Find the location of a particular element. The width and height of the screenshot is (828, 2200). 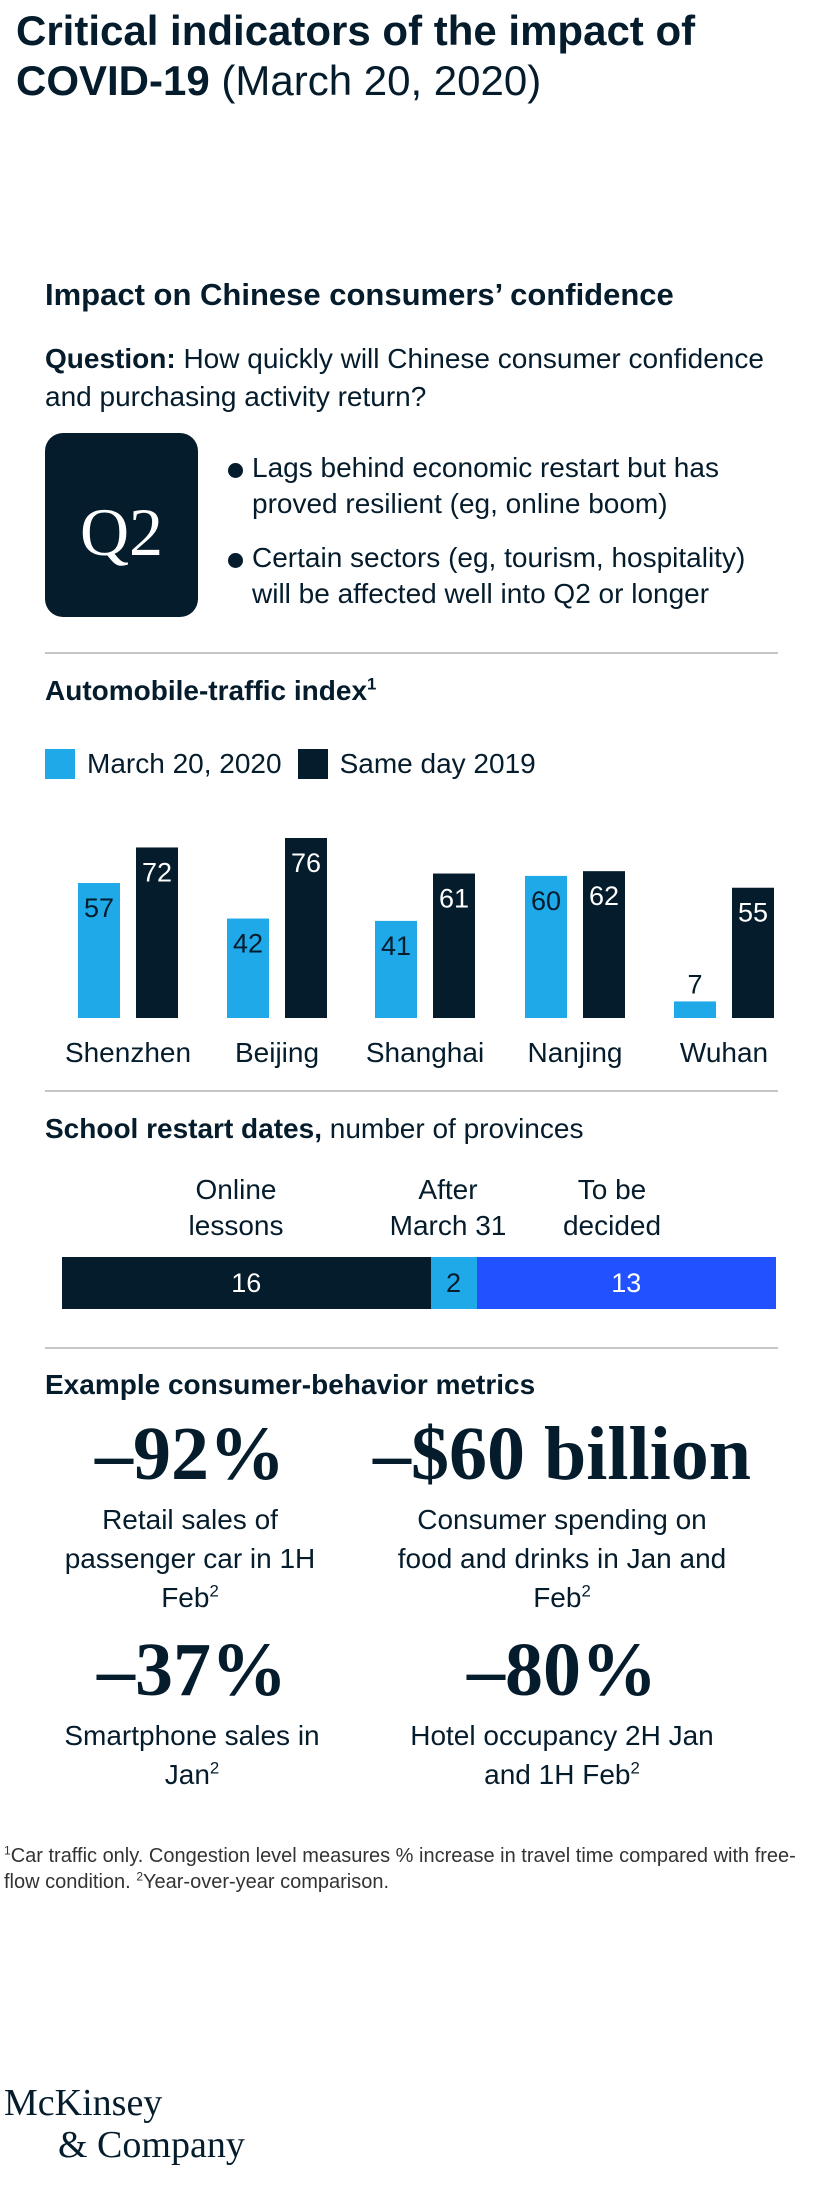

question-label: Question: is located at coordinates (110, 358).